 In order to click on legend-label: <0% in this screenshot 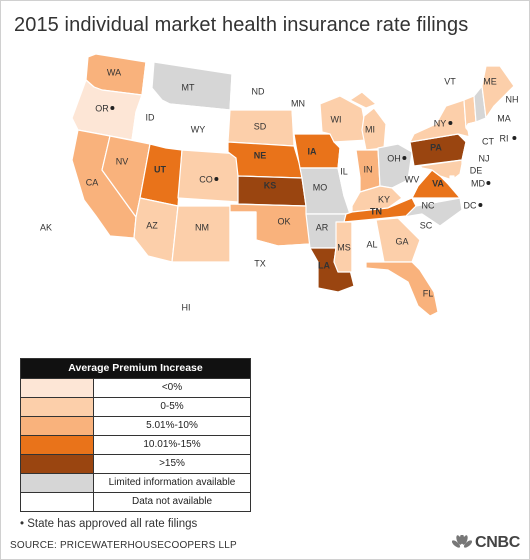, I will do `click(172, 387)`.